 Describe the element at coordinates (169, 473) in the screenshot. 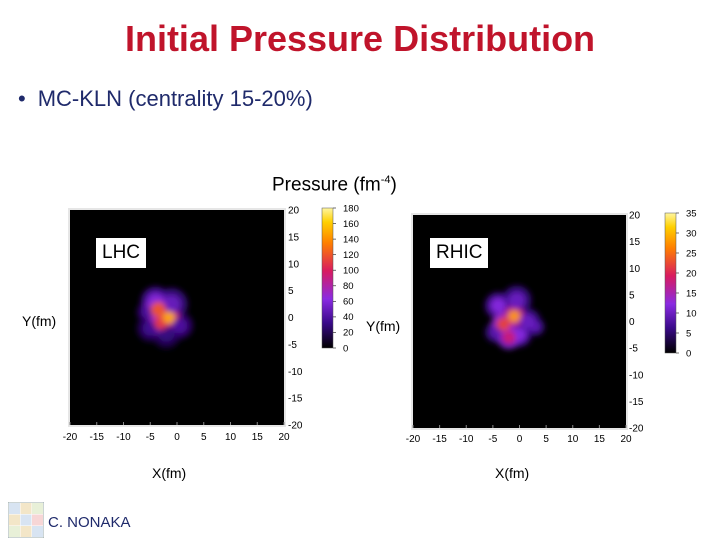

I see `x-axis-label-lhc: X(fm)` at that location.